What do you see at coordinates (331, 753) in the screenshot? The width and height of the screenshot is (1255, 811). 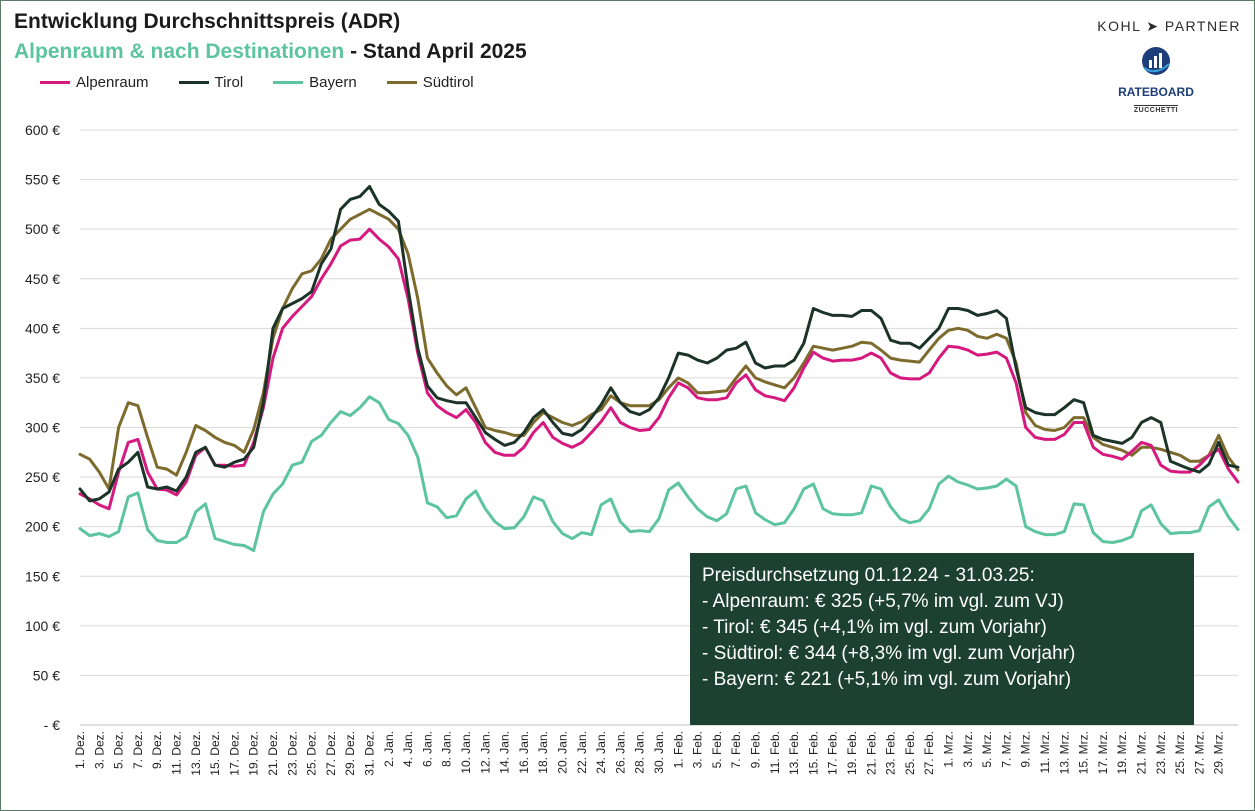 I see `x-tick-label: 27. Dez.` at bounding box center [331, 753].